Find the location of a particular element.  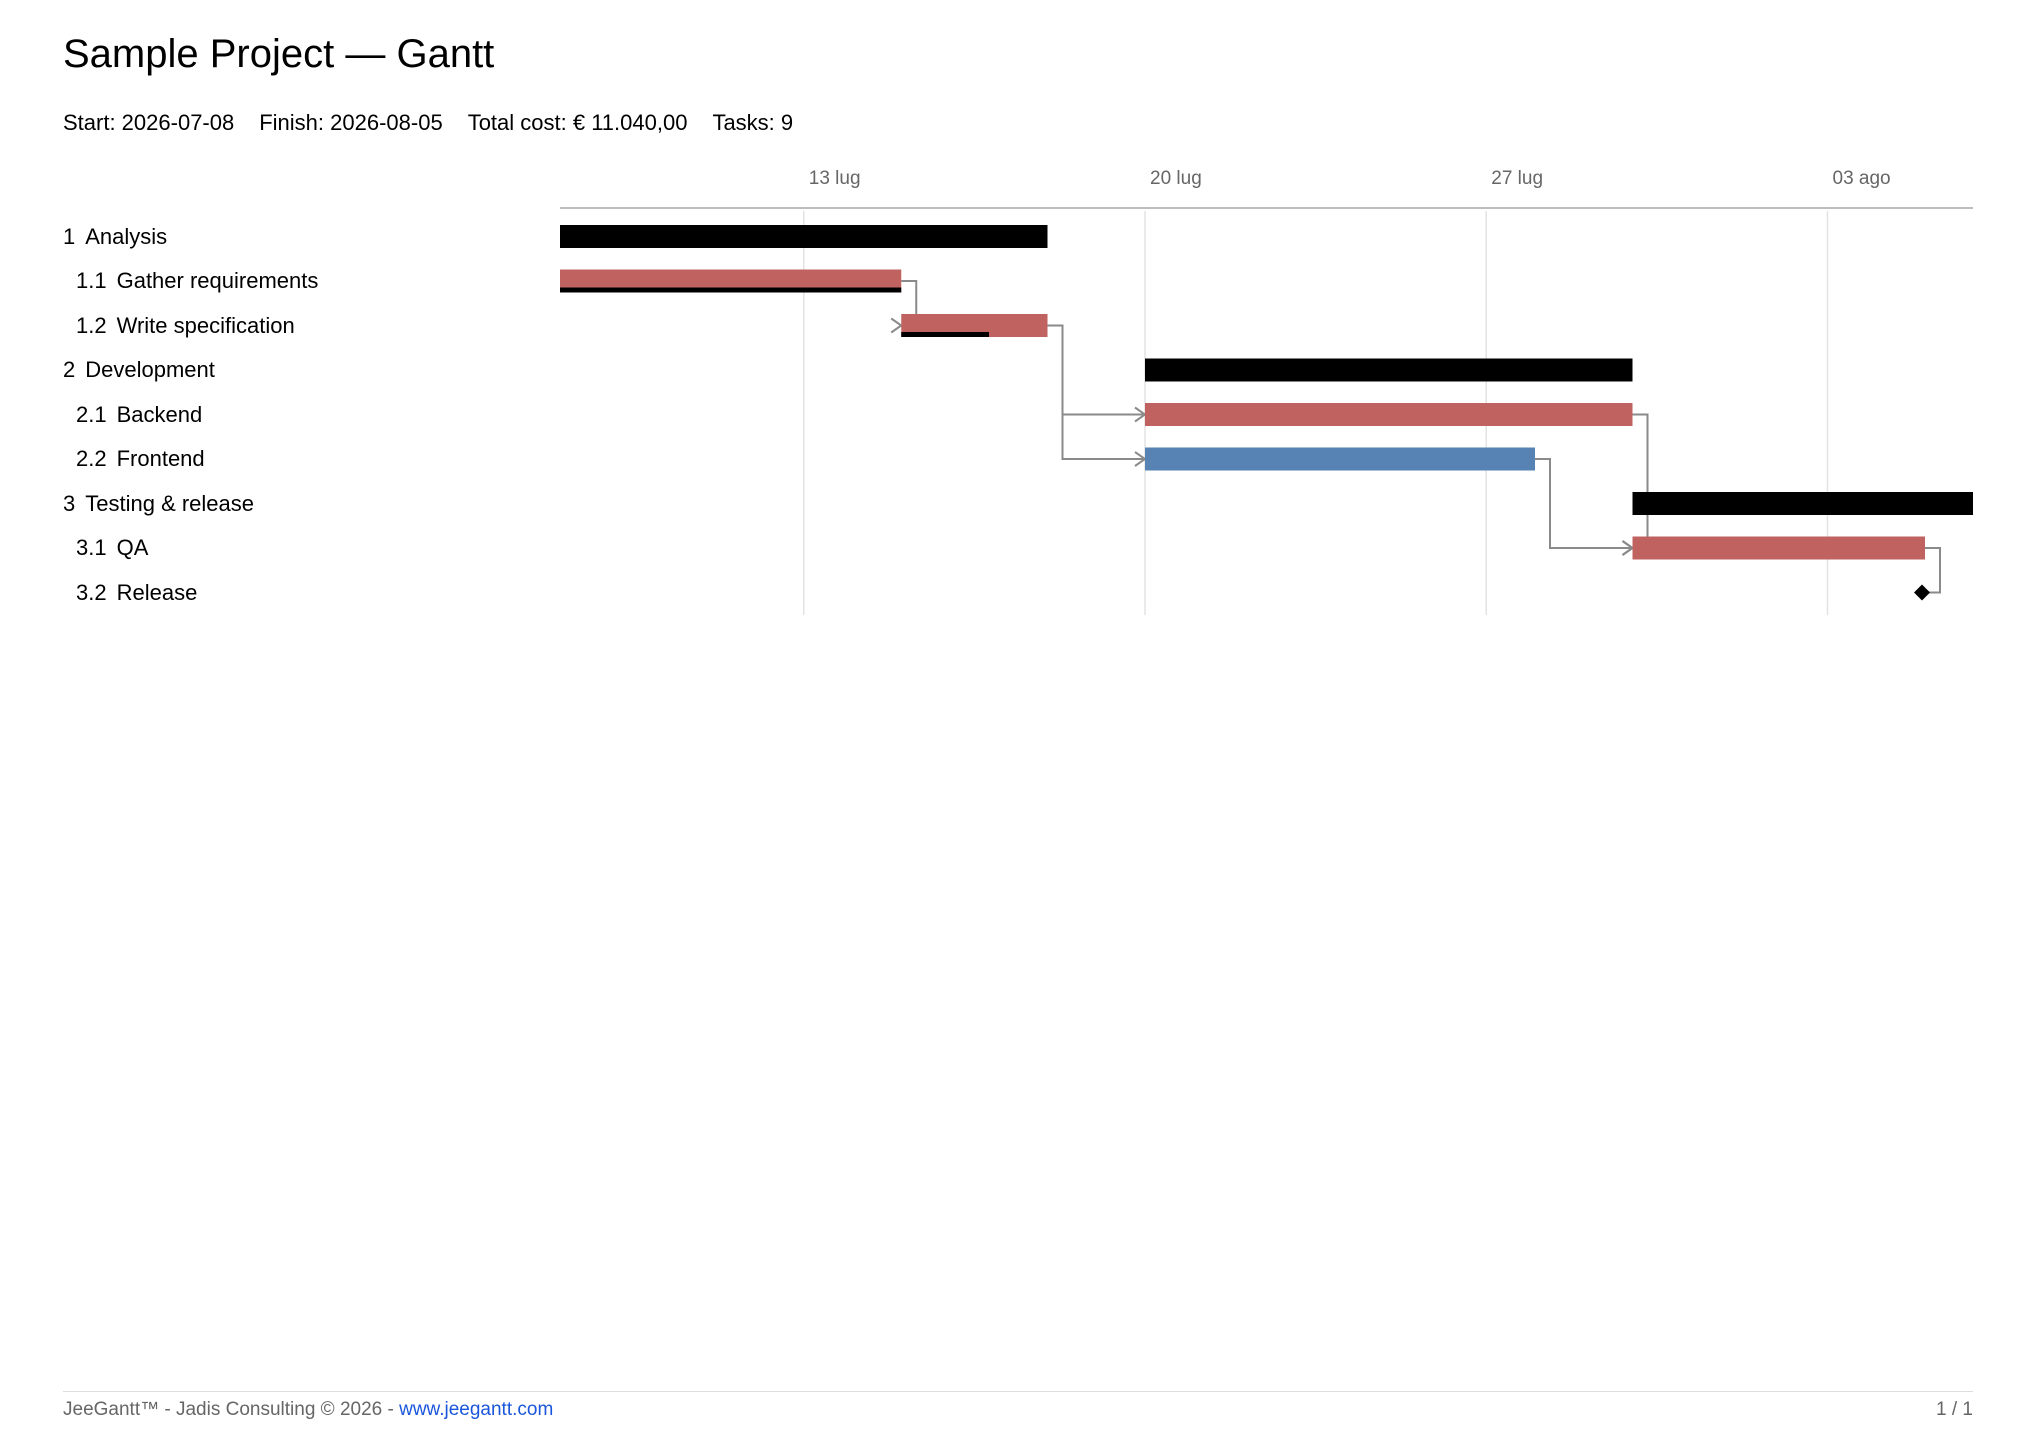

task-id: 3.2 is located at coordinates (91, 592).